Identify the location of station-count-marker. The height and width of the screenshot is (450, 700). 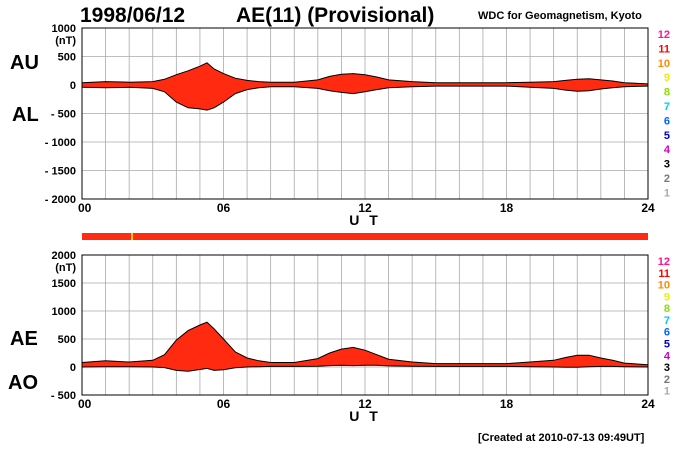
(132, 236).